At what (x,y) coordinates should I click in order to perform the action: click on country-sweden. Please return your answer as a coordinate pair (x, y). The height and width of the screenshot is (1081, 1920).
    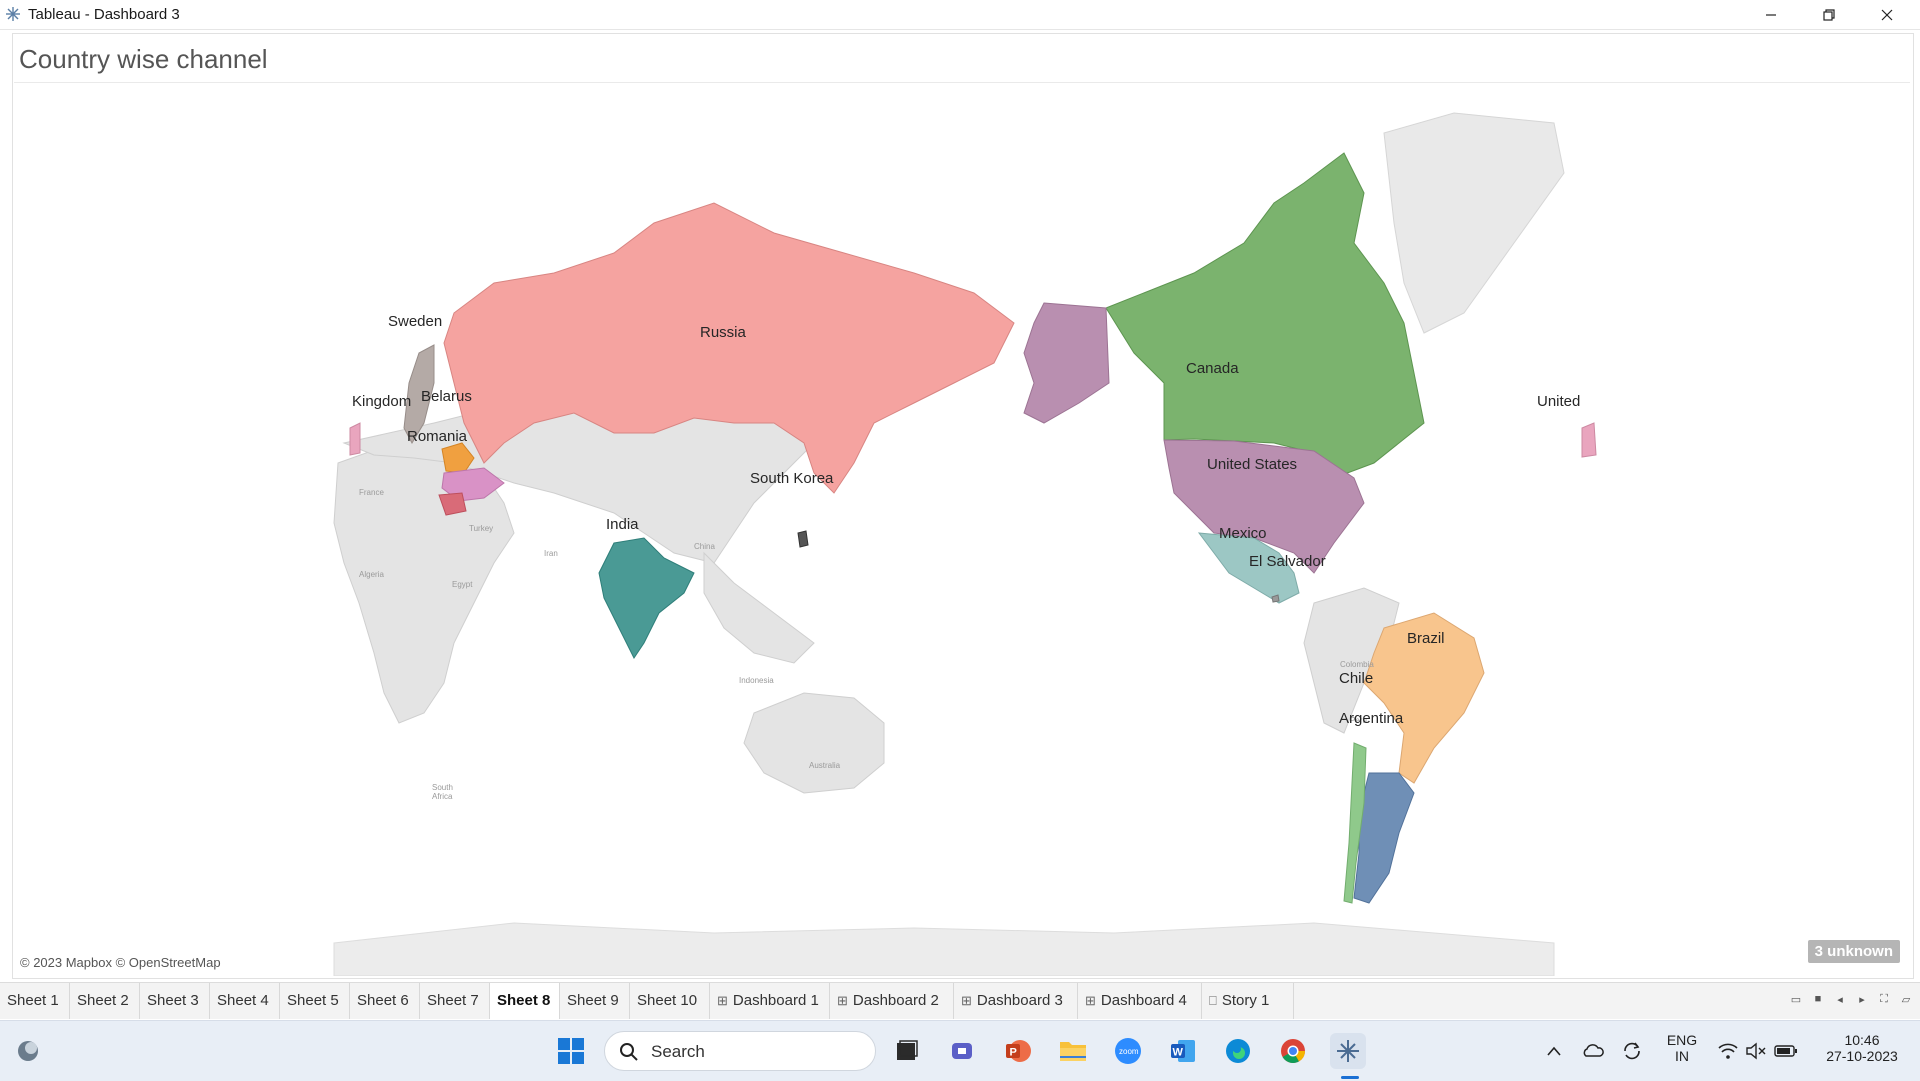
    Looking at the image, I should click on (419, 394).